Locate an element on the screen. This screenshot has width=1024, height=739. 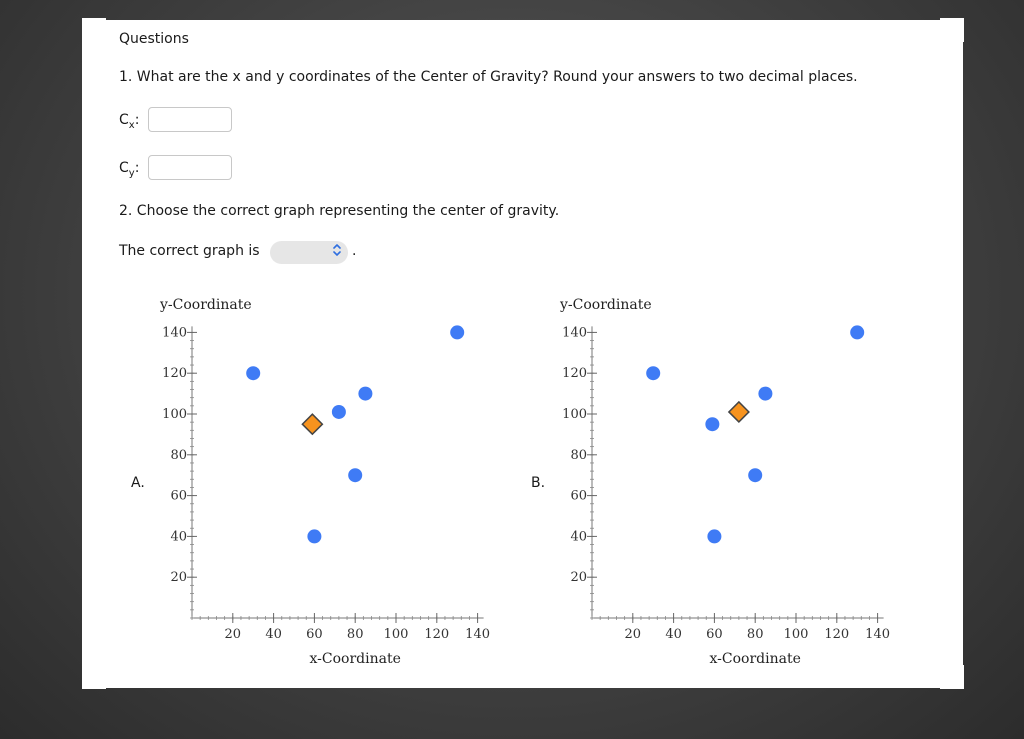
cy-label-main: C is located at coordinates (124, 168).